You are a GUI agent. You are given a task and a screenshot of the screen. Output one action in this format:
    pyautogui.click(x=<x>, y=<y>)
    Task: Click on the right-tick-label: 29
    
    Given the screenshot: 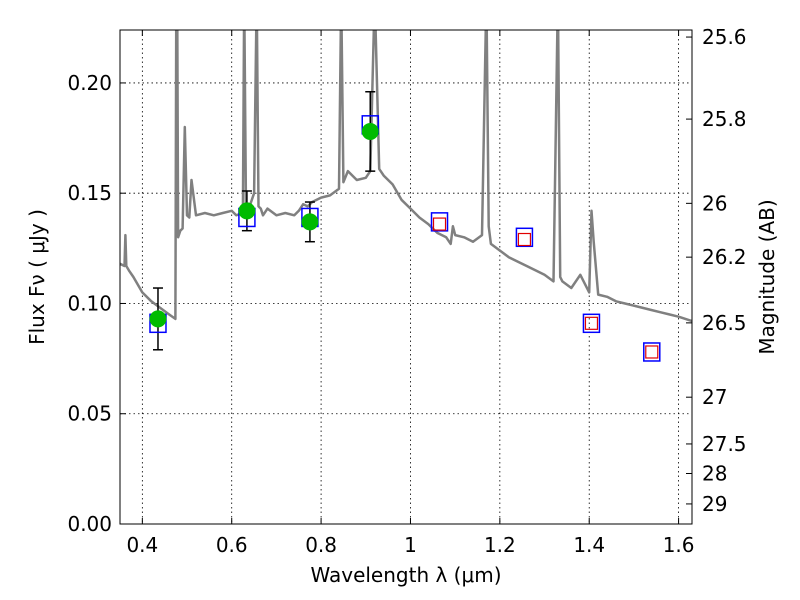 What is the action you would take?
    pyautogui.click(x=714, y=504)
    